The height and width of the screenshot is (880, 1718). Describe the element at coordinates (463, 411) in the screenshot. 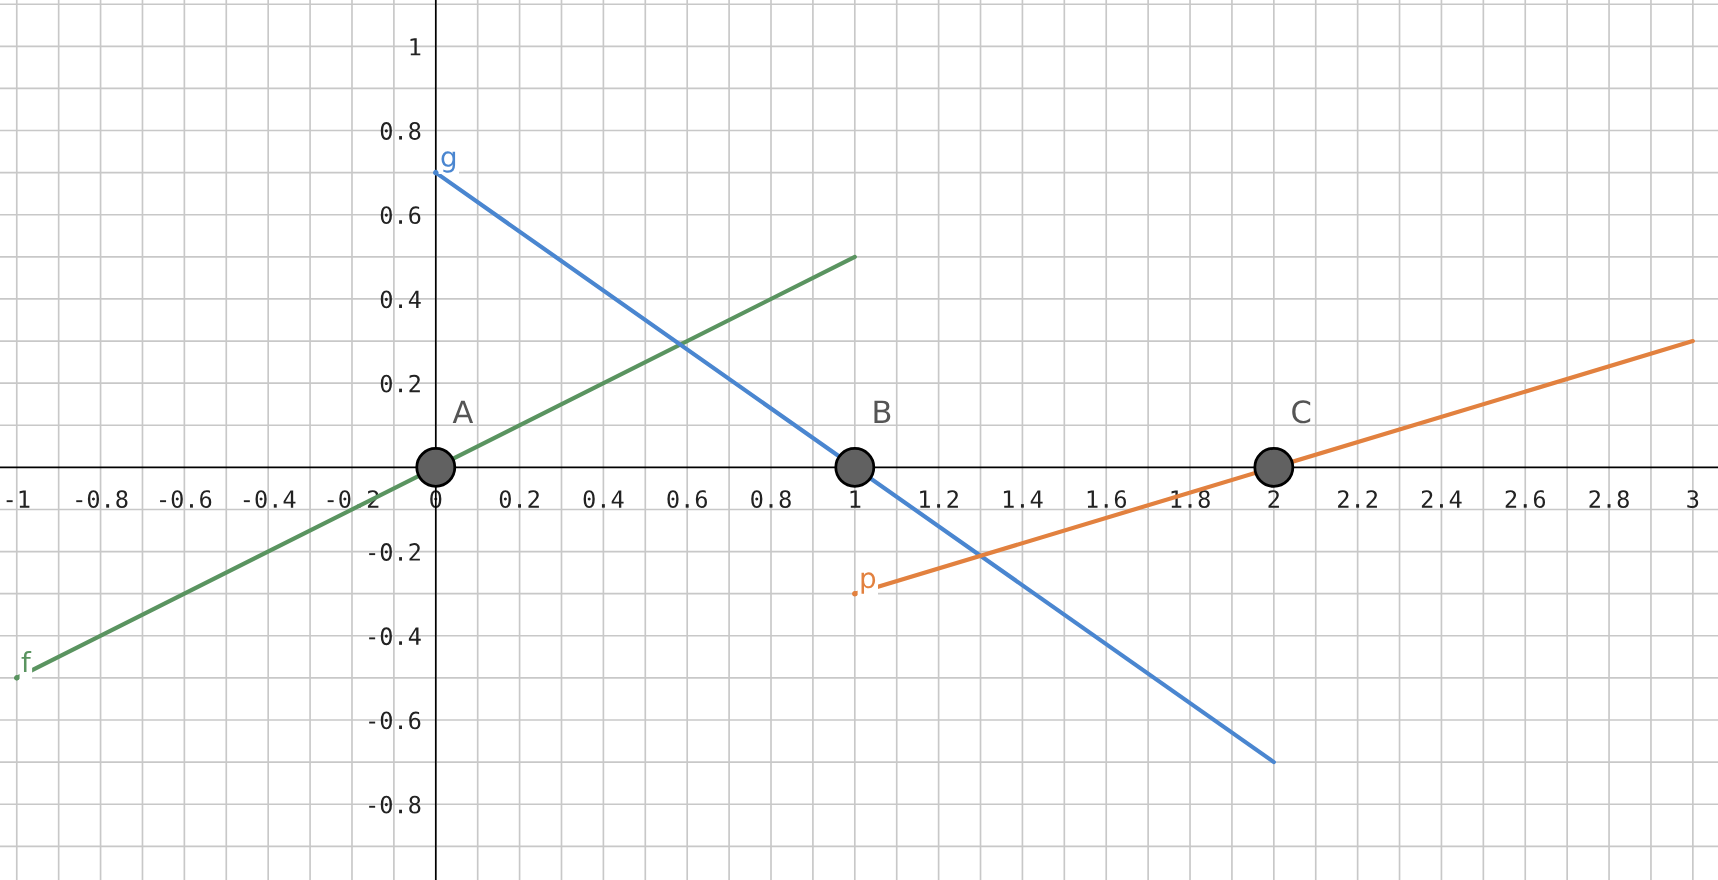

I see `annotation: A` at that location.